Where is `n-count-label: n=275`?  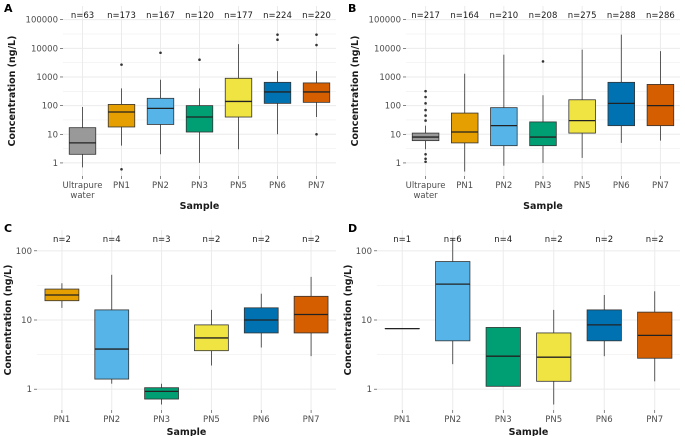
n-count-label: n=275 is located at coordinates (582, 16).